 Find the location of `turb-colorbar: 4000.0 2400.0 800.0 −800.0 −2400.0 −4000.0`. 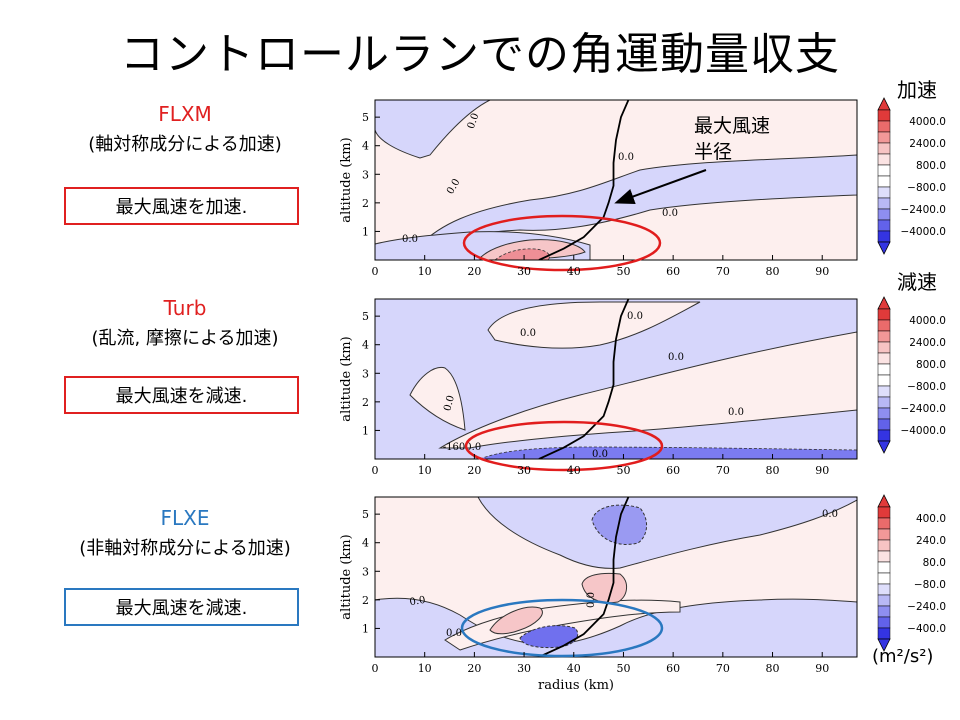

turb-colorbar: 4000.0 2400.0 800.0 −800.0 −2400.0 −4000.0 is located at coordinates (911, 375).